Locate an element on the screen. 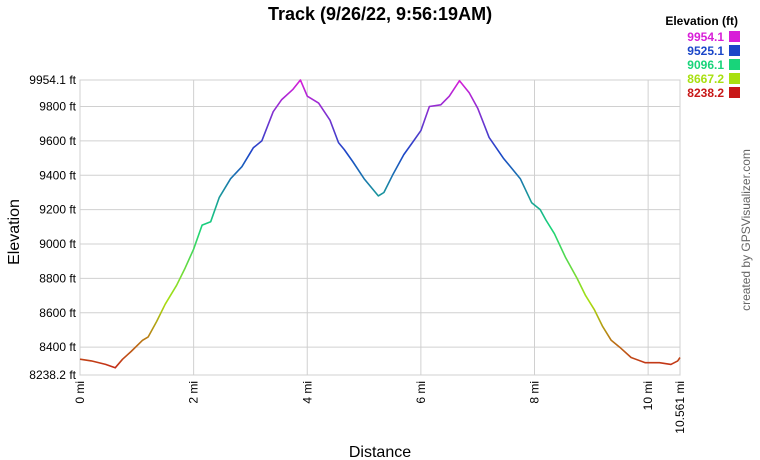 This screenshot has height=460, width=760. x-tick-label: 10.561 mi is located at coordinates (680, 407).